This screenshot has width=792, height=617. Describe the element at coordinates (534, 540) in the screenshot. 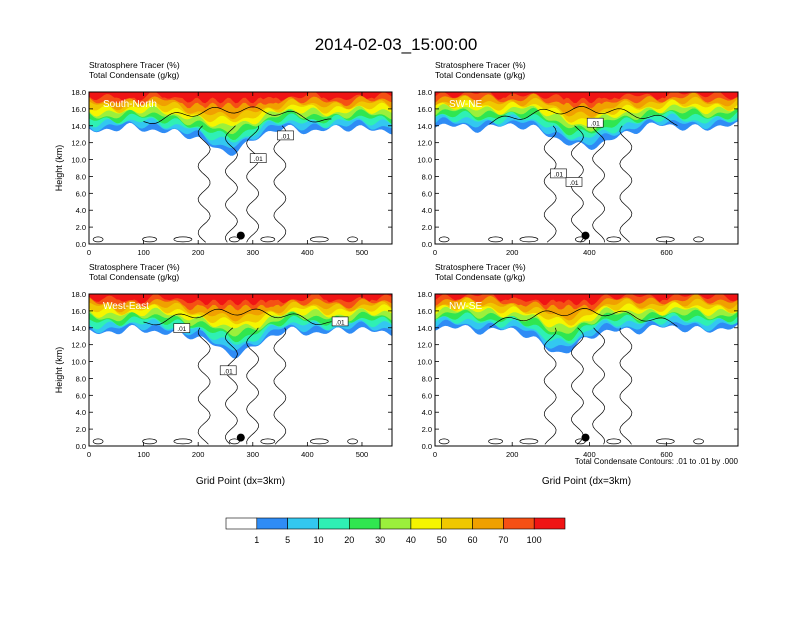

I see `colorbar-label: 100` at that location.